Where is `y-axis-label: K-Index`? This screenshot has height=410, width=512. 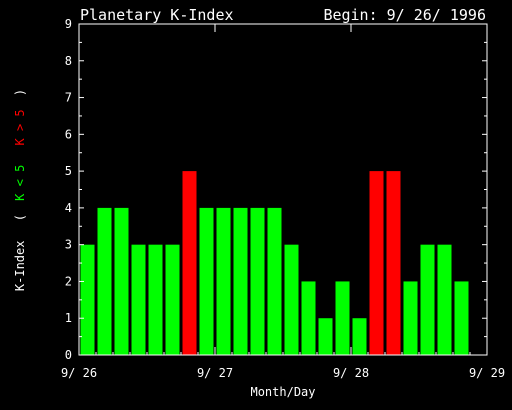 y-axis-label: K-Index is located at coordinates (20, 266).